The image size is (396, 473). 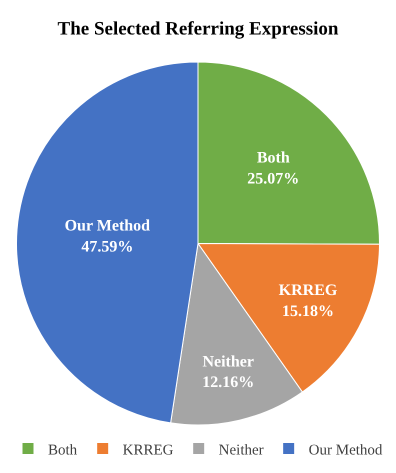 I want to click on legend-label: KRREG, so click(x=148, y=450).